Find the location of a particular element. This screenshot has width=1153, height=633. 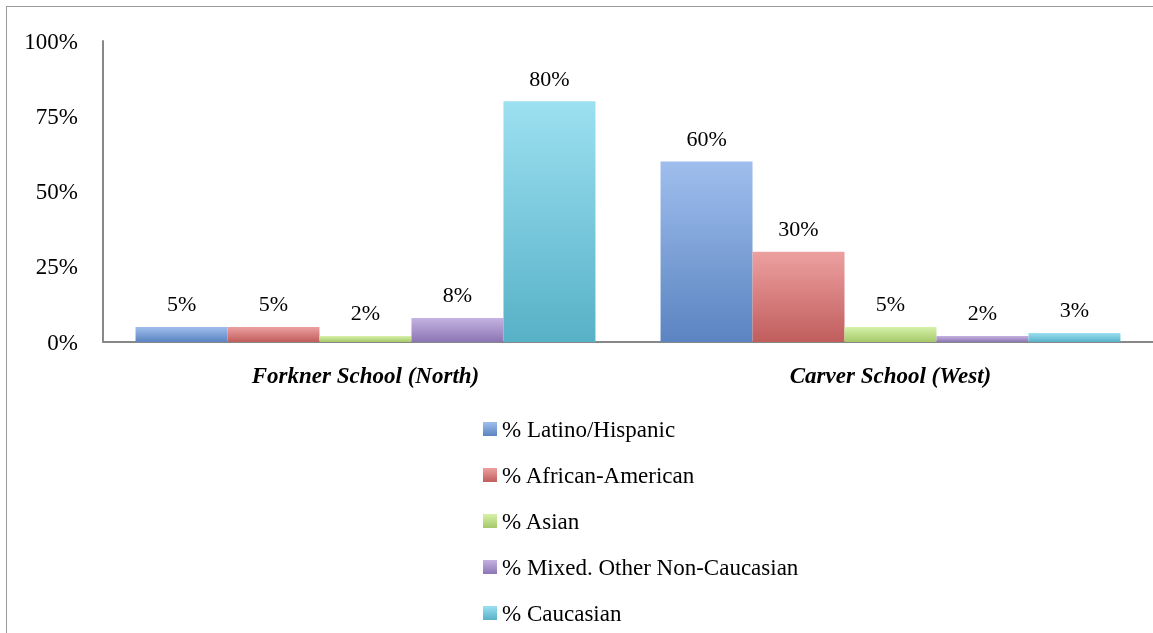

y-tick-label: 0% is located at coordinates (62, 342).